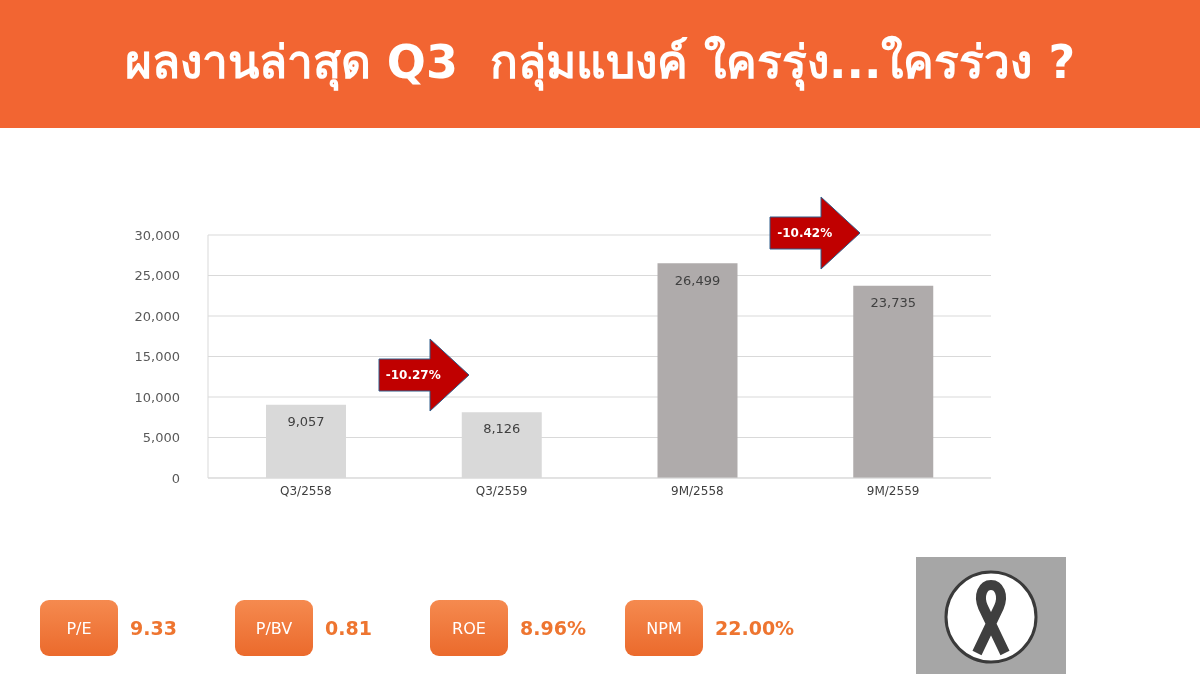 The height and width of the screenshot is (674, 1200). What do you see at coordinates (501, 490) in the screenshot?
I see `x-tick-label: Q3/2559` at bounding box center [501, 490].